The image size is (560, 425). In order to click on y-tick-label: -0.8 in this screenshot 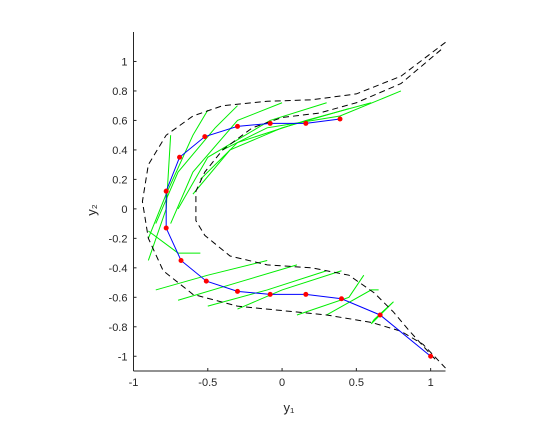, I will do `click(118, 328)`.